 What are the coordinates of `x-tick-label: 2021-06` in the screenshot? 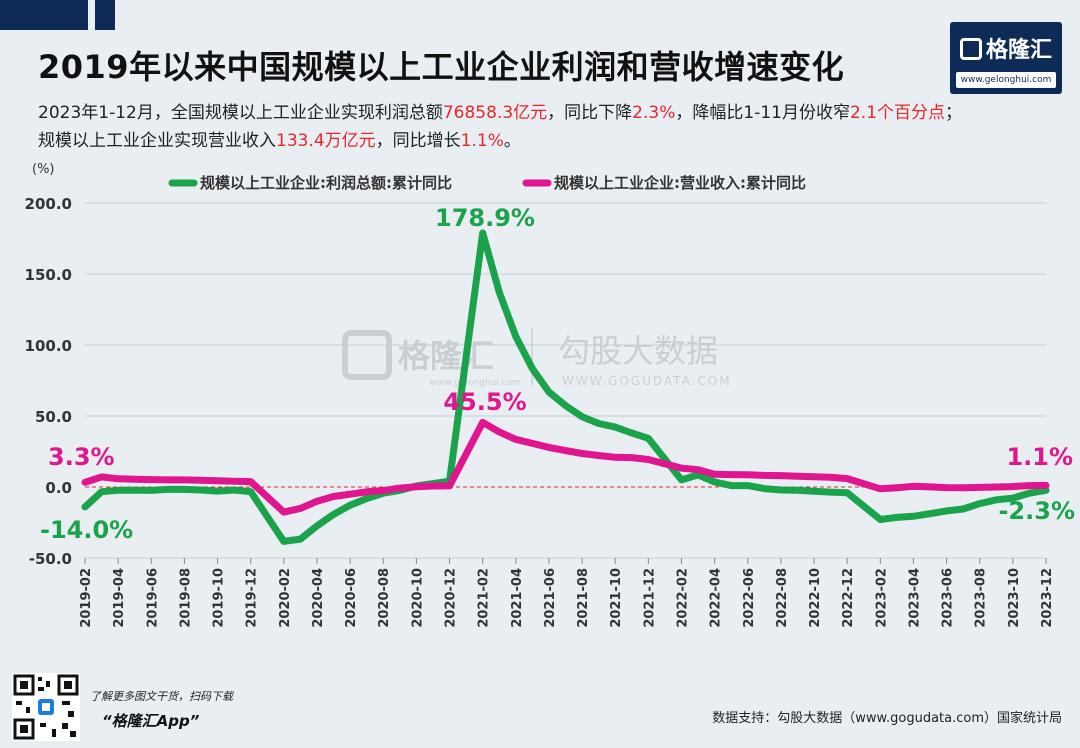 It's located at (550, 598).